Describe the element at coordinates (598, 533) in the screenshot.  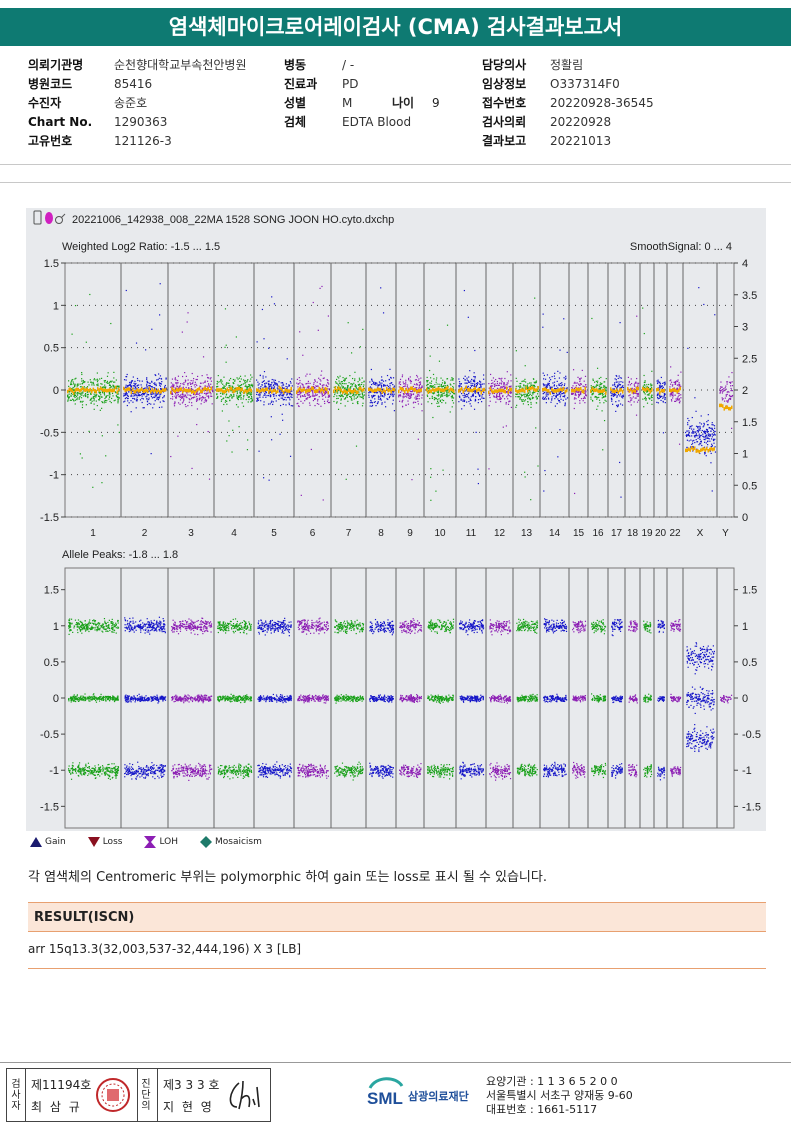
I see `chromosome-label: 16` at that location.